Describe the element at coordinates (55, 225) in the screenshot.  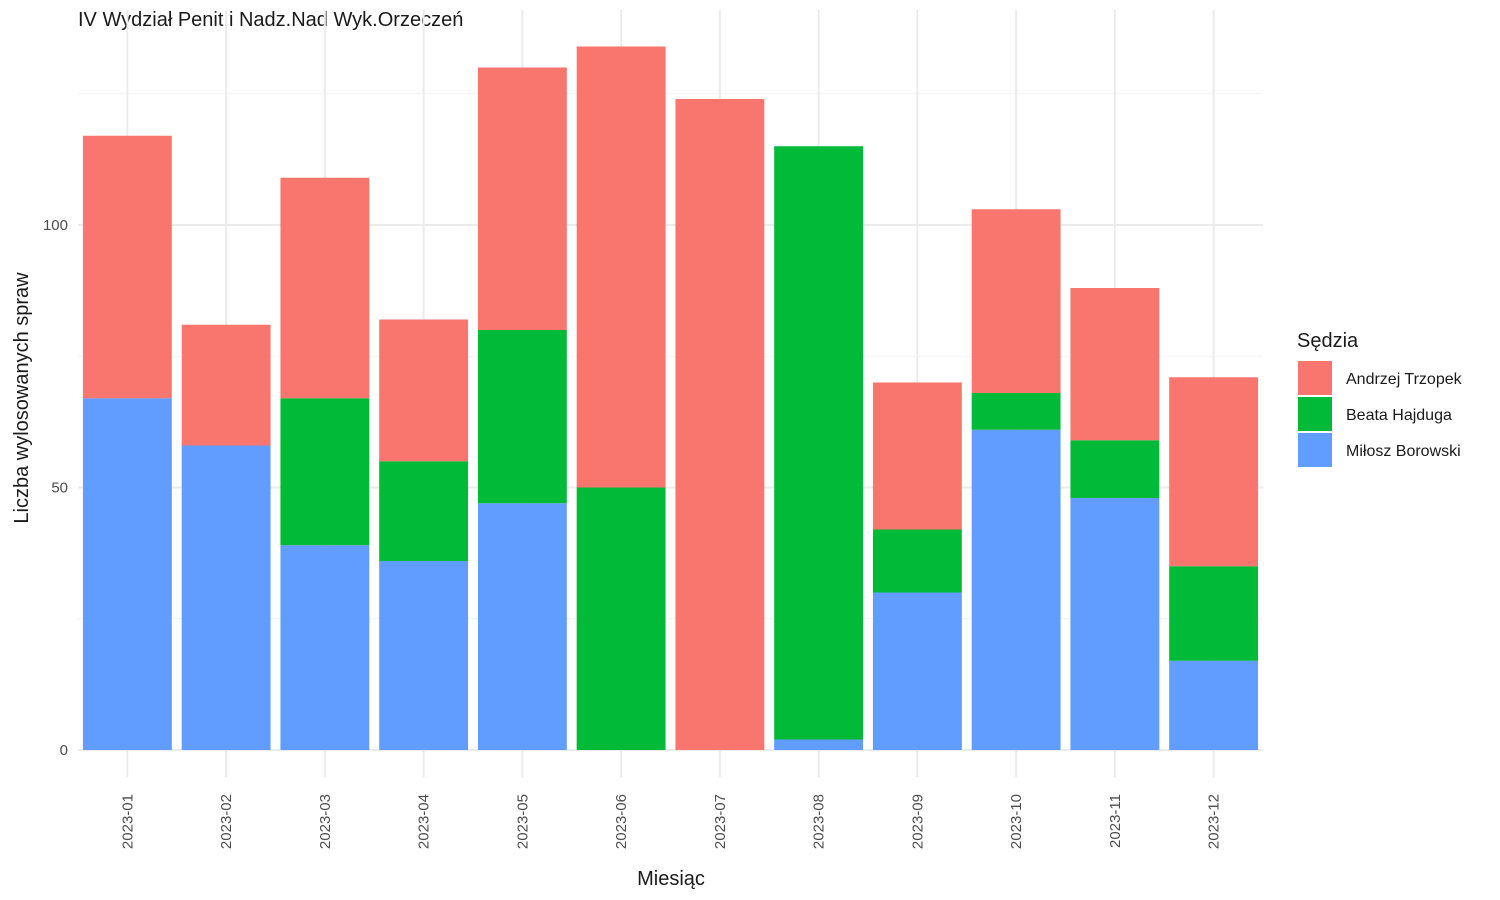
I see `y-tick-label: 100` at that location.